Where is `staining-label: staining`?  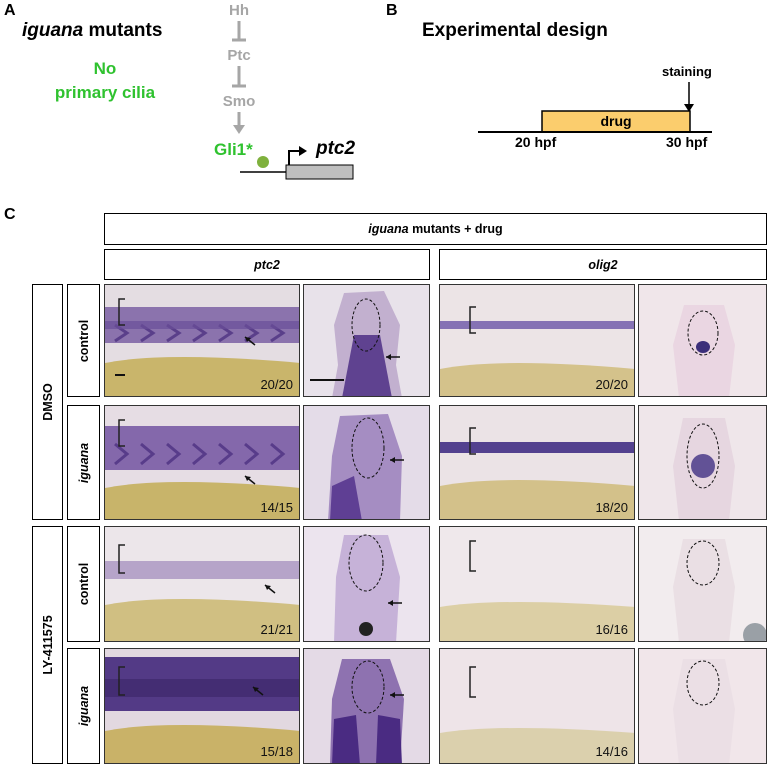 staining-label: staining is located at coordinates (687, 71).